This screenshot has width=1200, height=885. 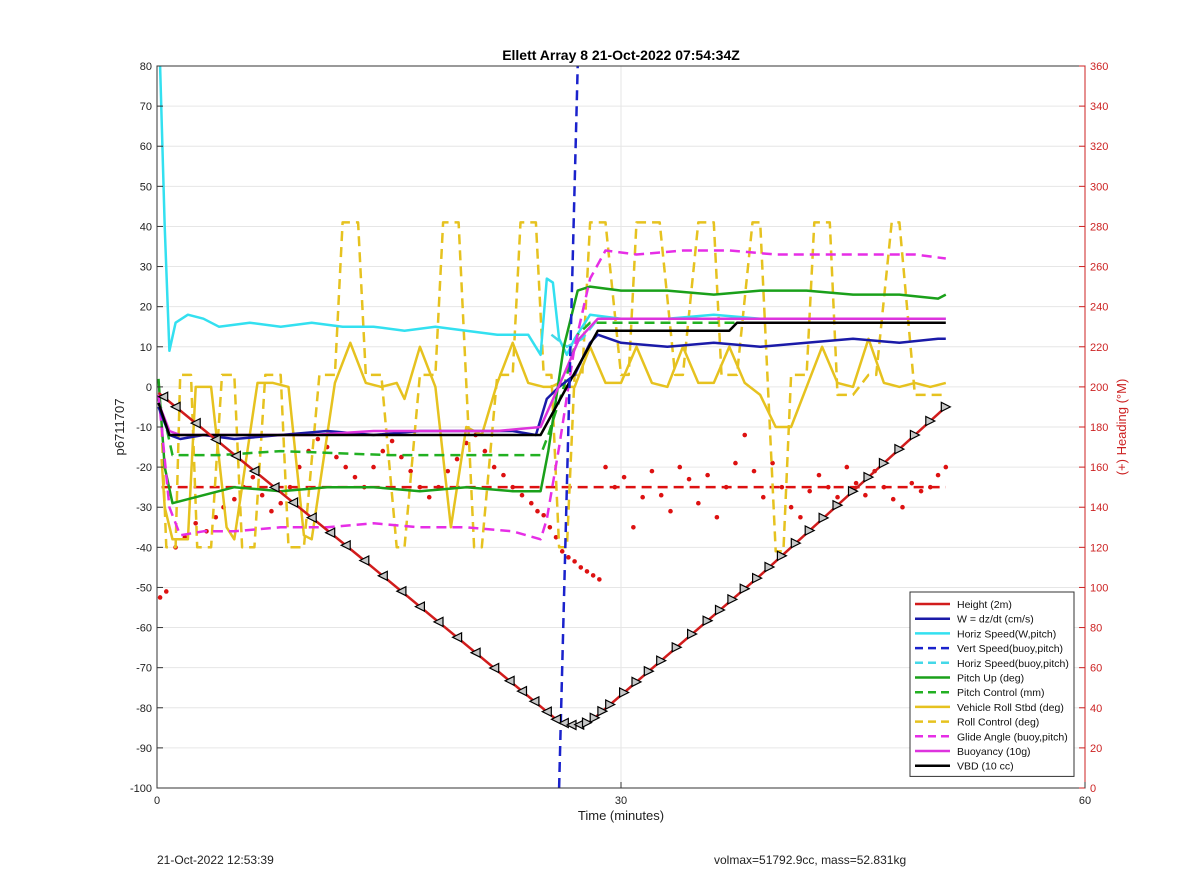 I want to click on series-pitch-control-mm, so click(x=551, y=389).